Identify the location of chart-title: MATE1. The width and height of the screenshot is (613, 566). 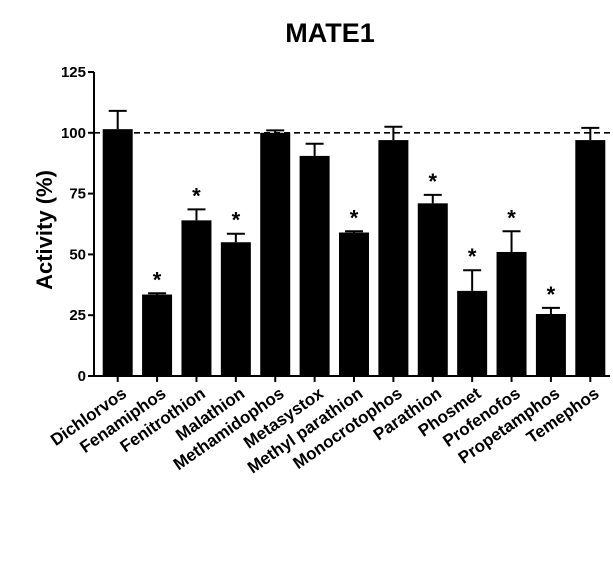
(330, 33).